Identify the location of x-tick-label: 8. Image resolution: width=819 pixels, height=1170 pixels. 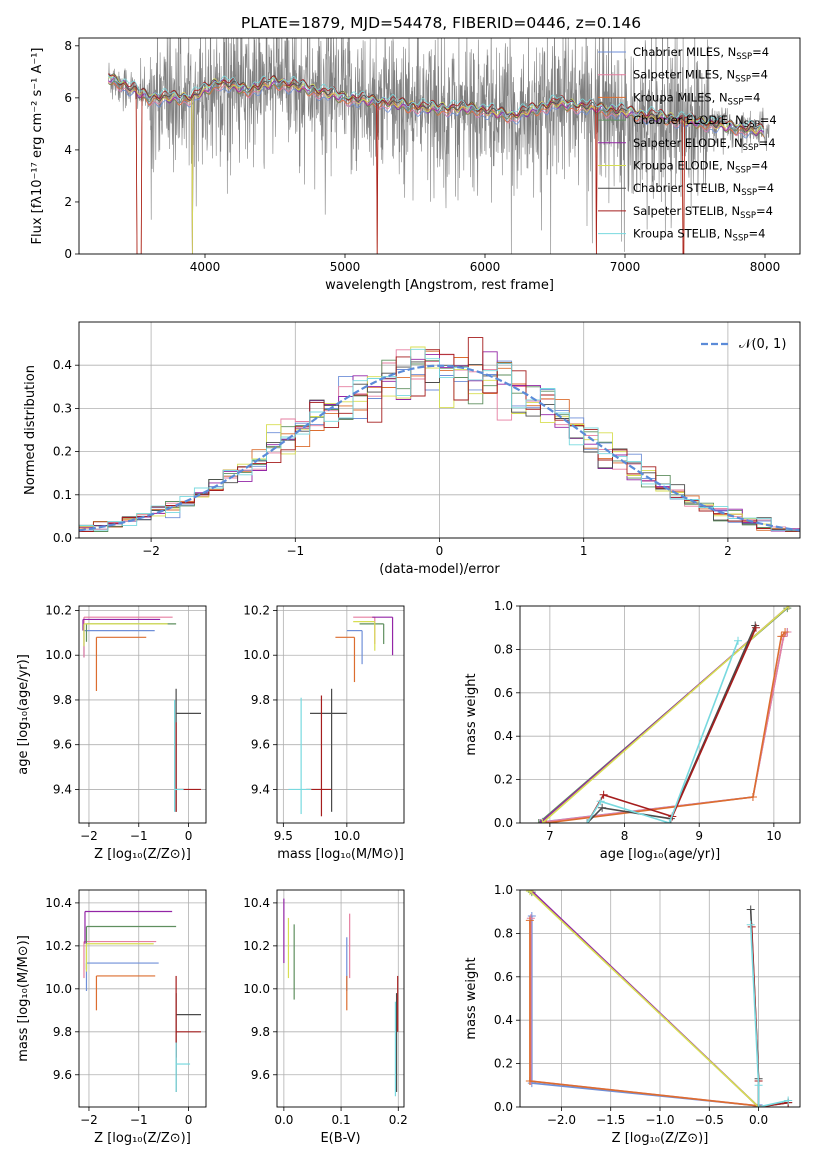
(625, 836).